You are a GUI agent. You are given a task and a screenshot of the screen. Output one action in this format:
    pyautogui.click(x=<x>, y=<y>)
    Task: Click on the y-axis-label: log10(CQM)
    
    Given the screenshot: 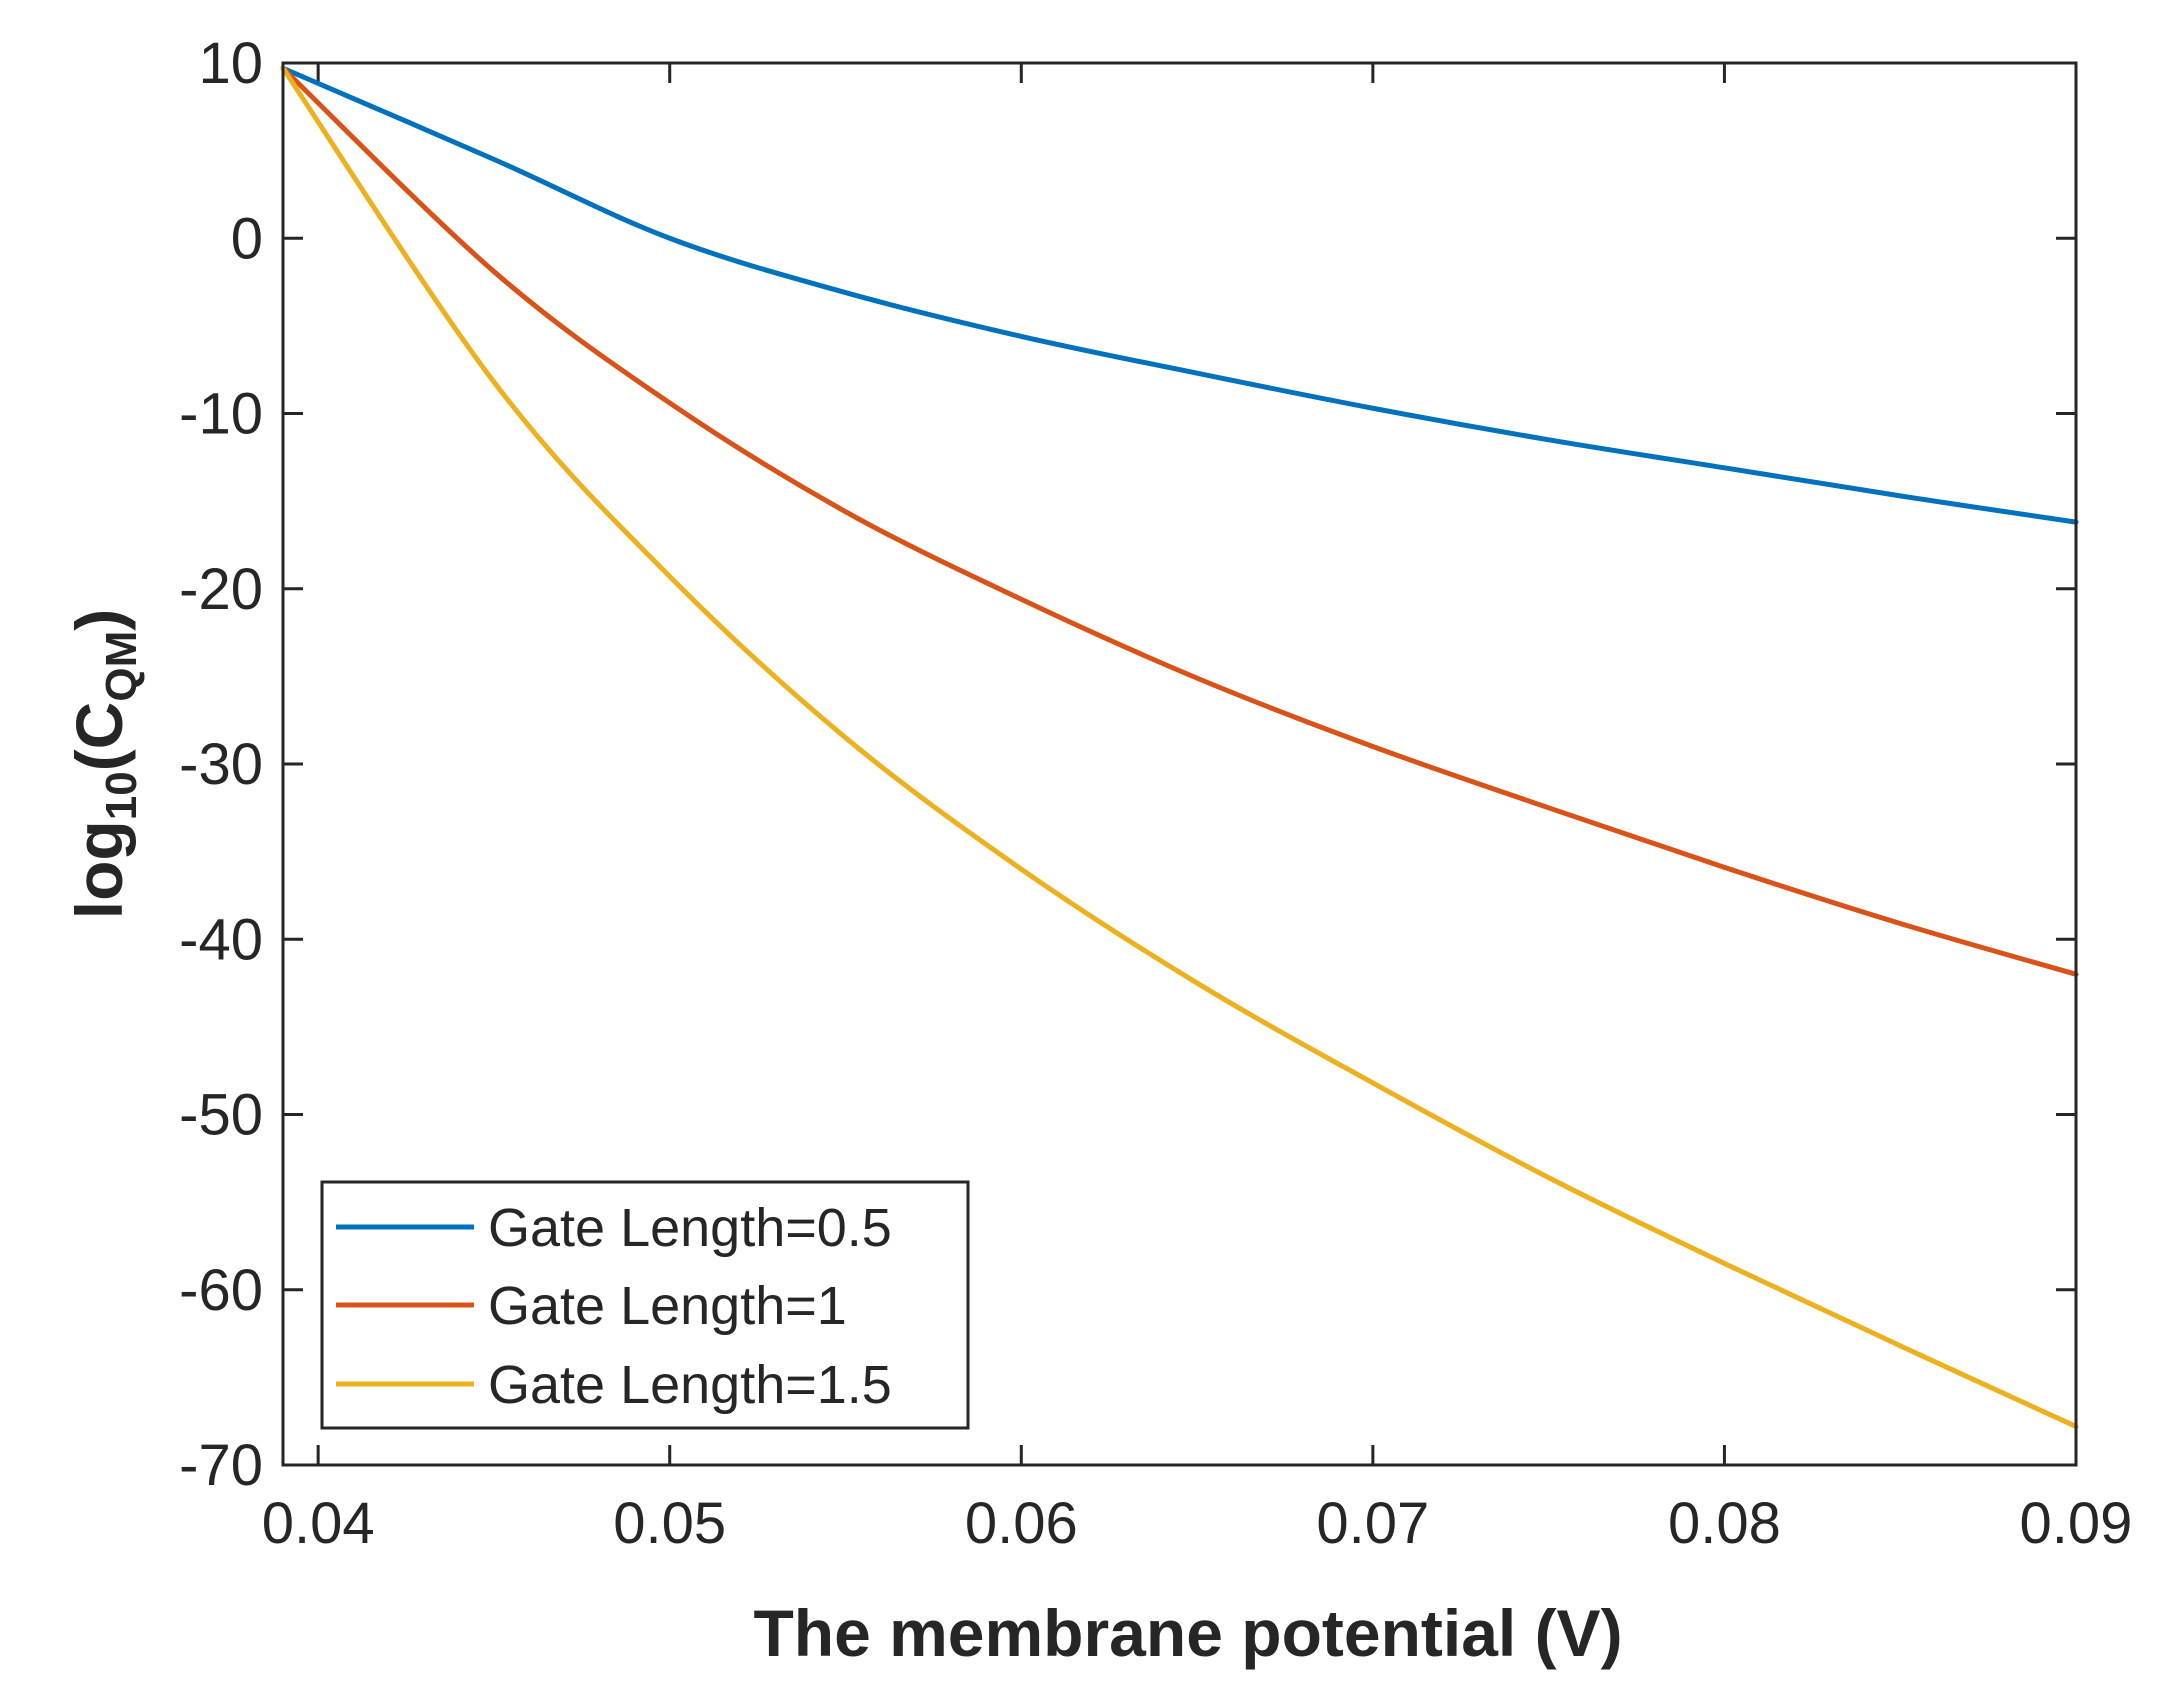 What is the action you would take?
    pyautogui.click(x=104, y=764)
    